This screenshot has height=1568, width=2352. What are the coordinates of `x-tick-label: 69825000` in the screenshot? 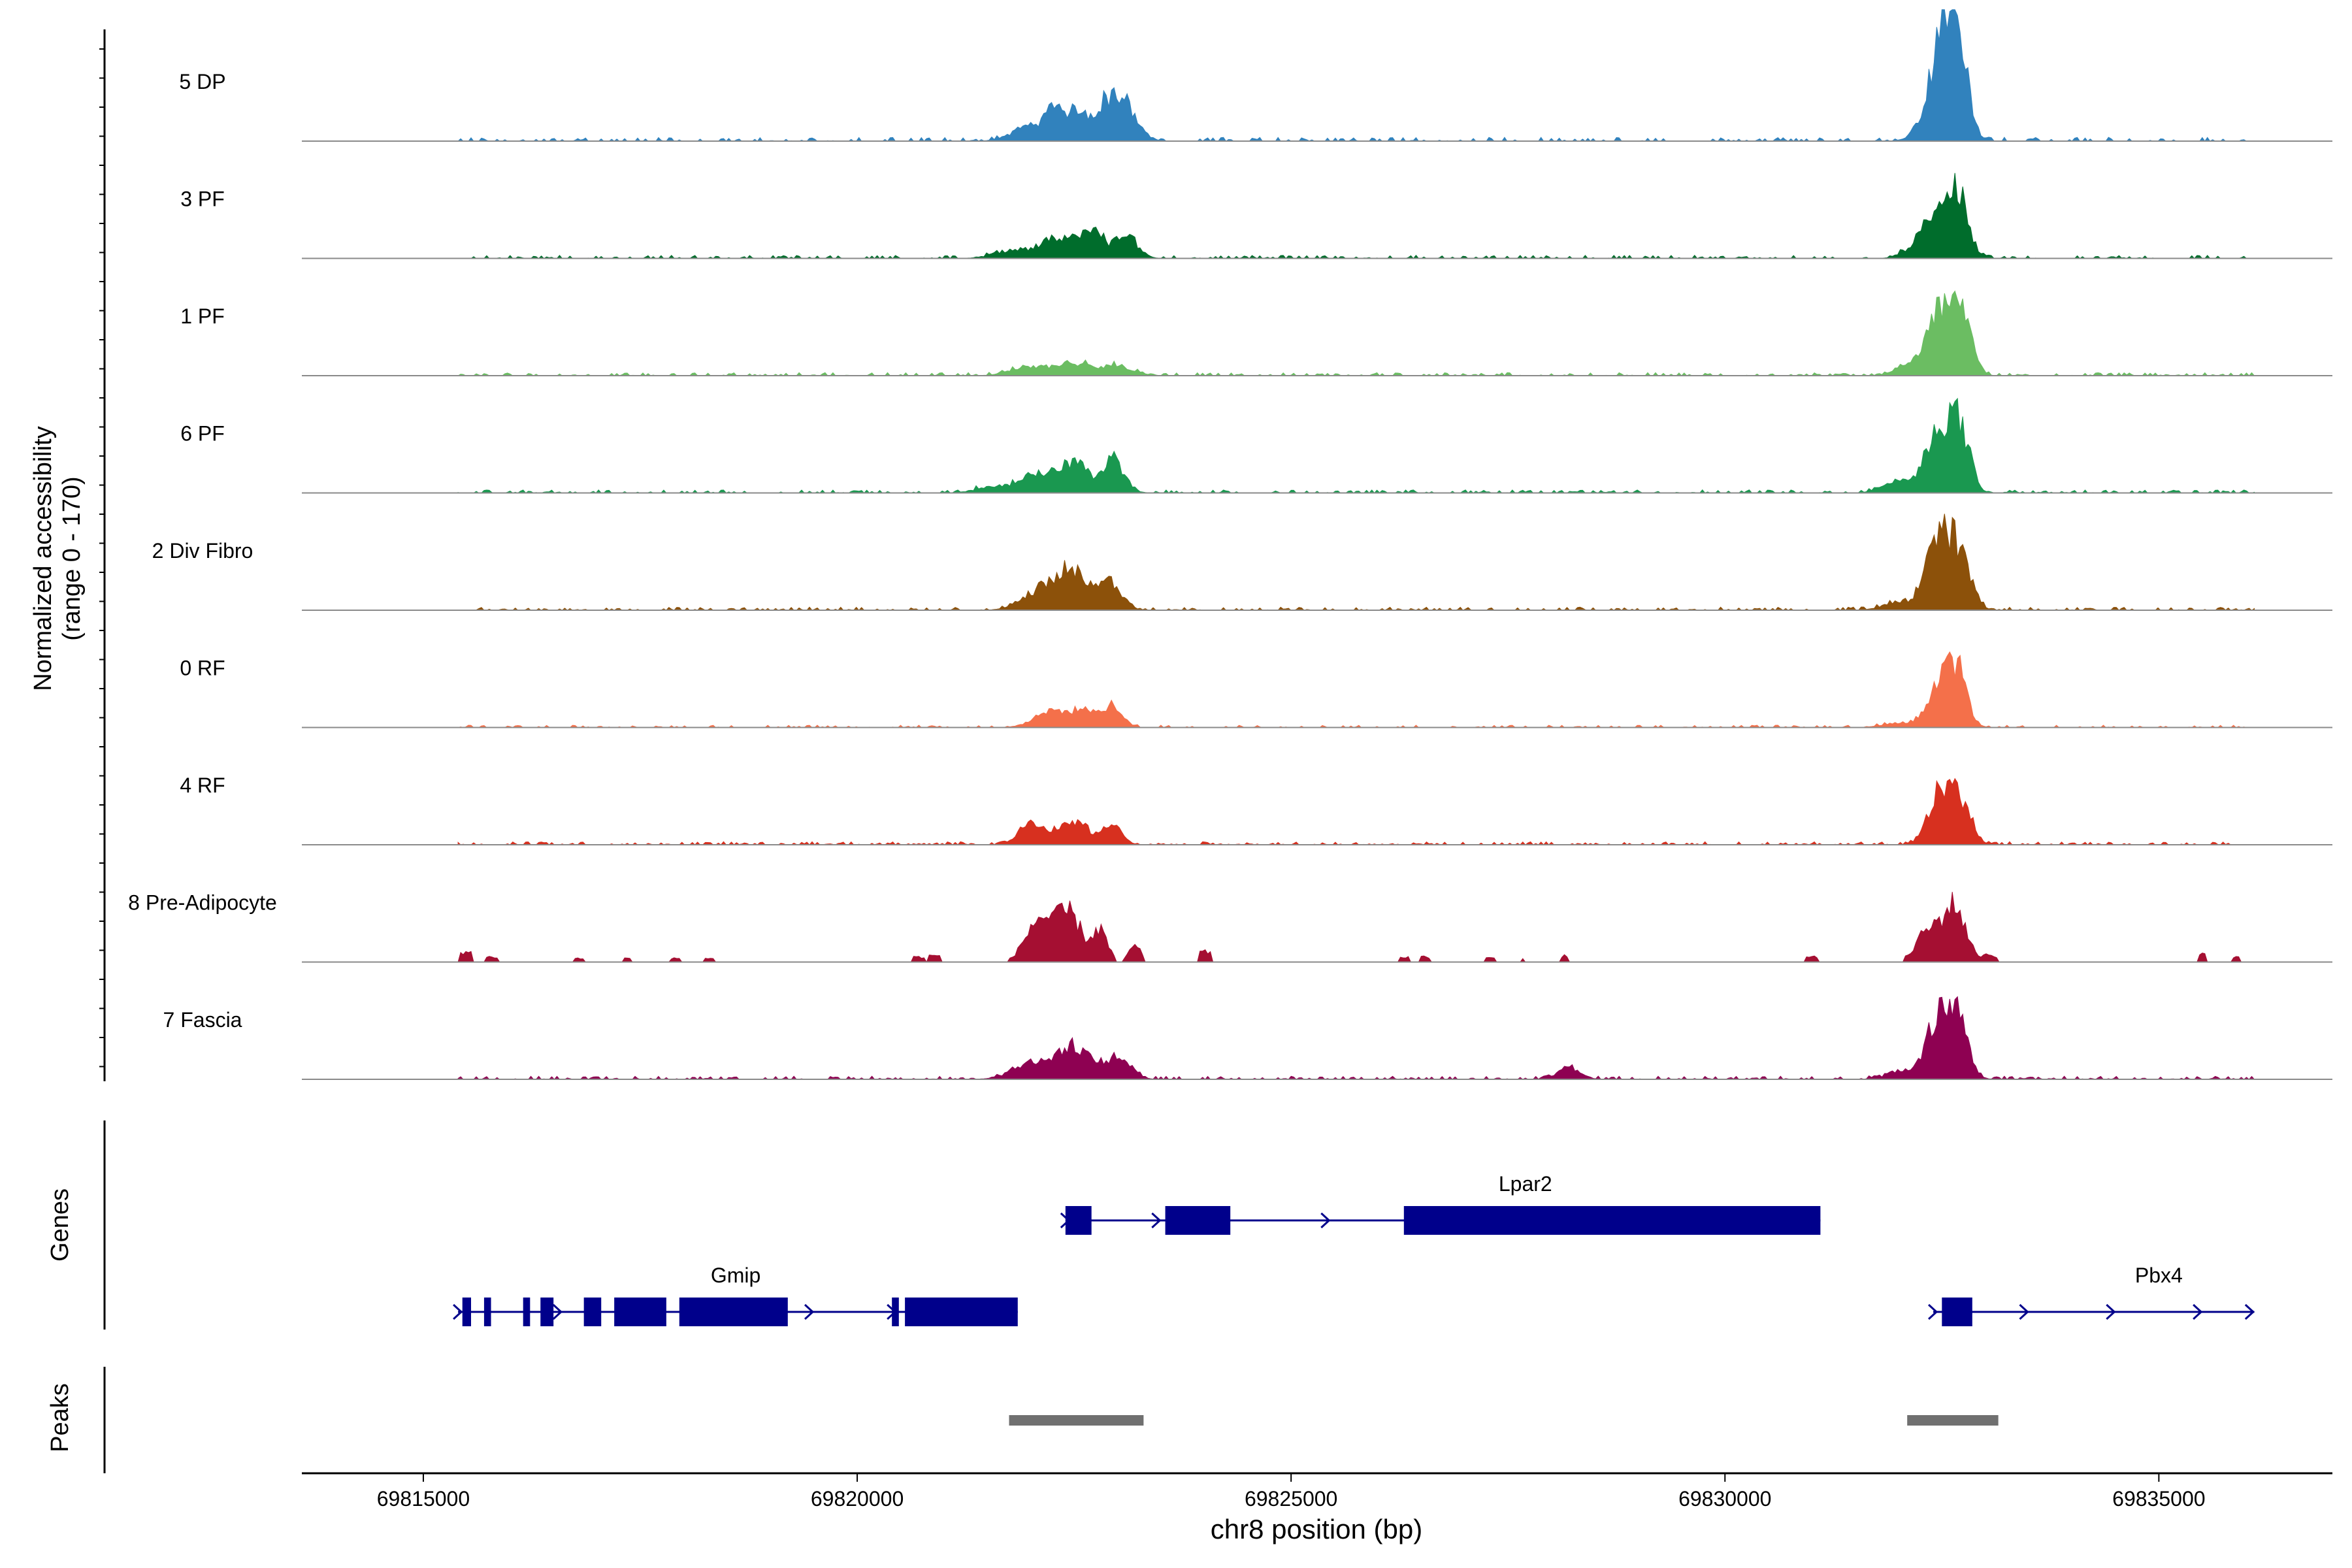 It's located at (1291, 1499).